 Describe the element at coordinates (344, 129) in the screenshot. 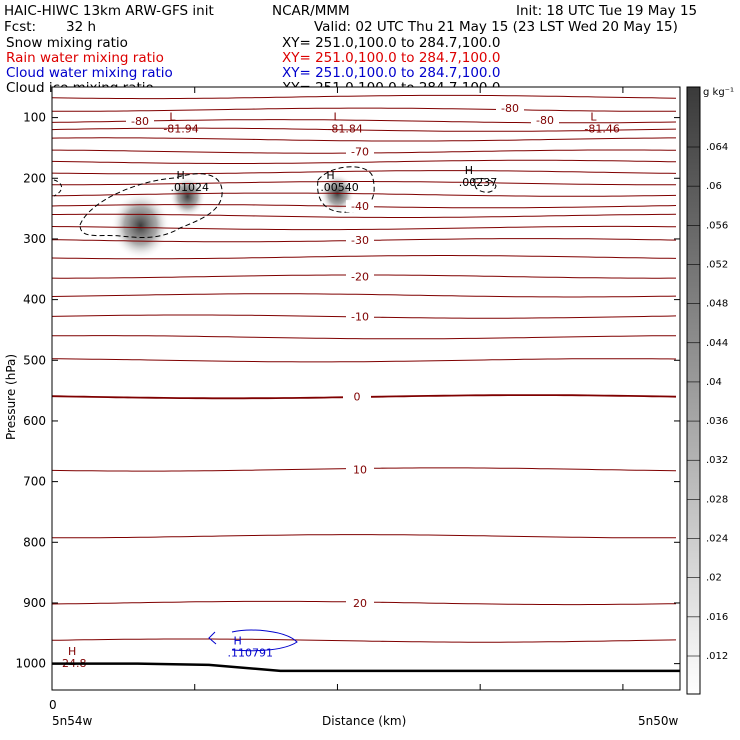

I see `extremum-value: -81.84` at that location.